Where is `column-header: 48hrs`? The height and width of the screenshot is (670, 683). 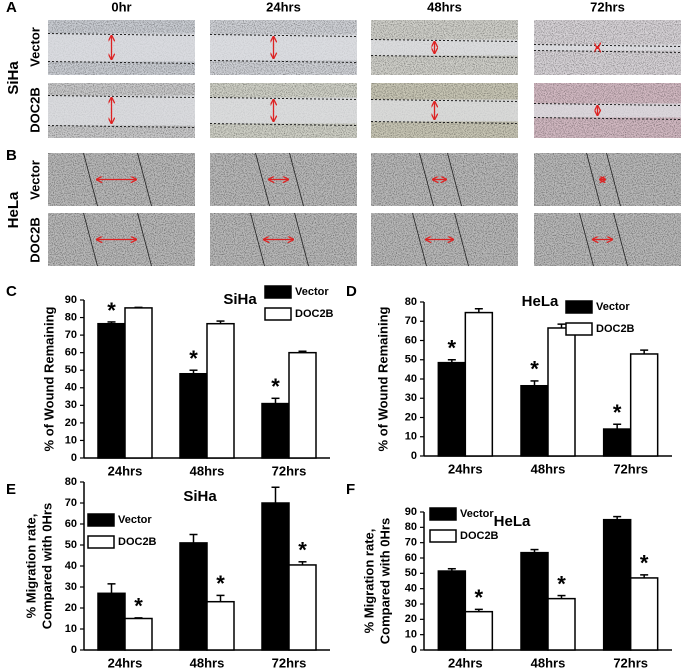 column-header: 48hrs is located at coordinates (444, 7).